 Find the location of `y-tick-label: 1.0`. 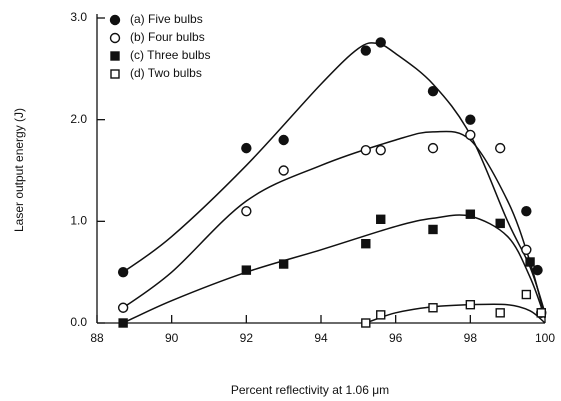

y-tick-label: 1.0 is located at coordinates (78, 221).